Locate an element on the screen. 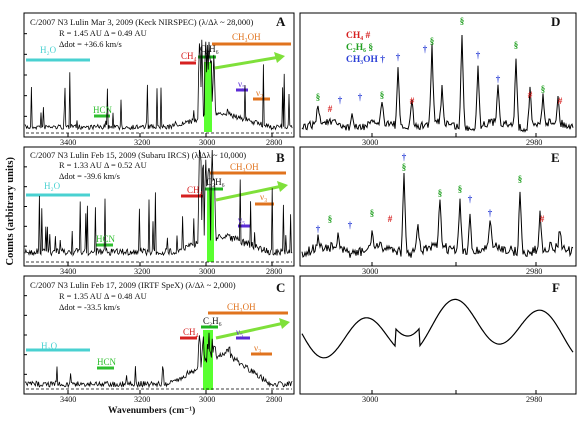 The height and width of the screenshot is (423, 580). panel-c-tick-2800: 2800 is located at coordinates (274, 399).